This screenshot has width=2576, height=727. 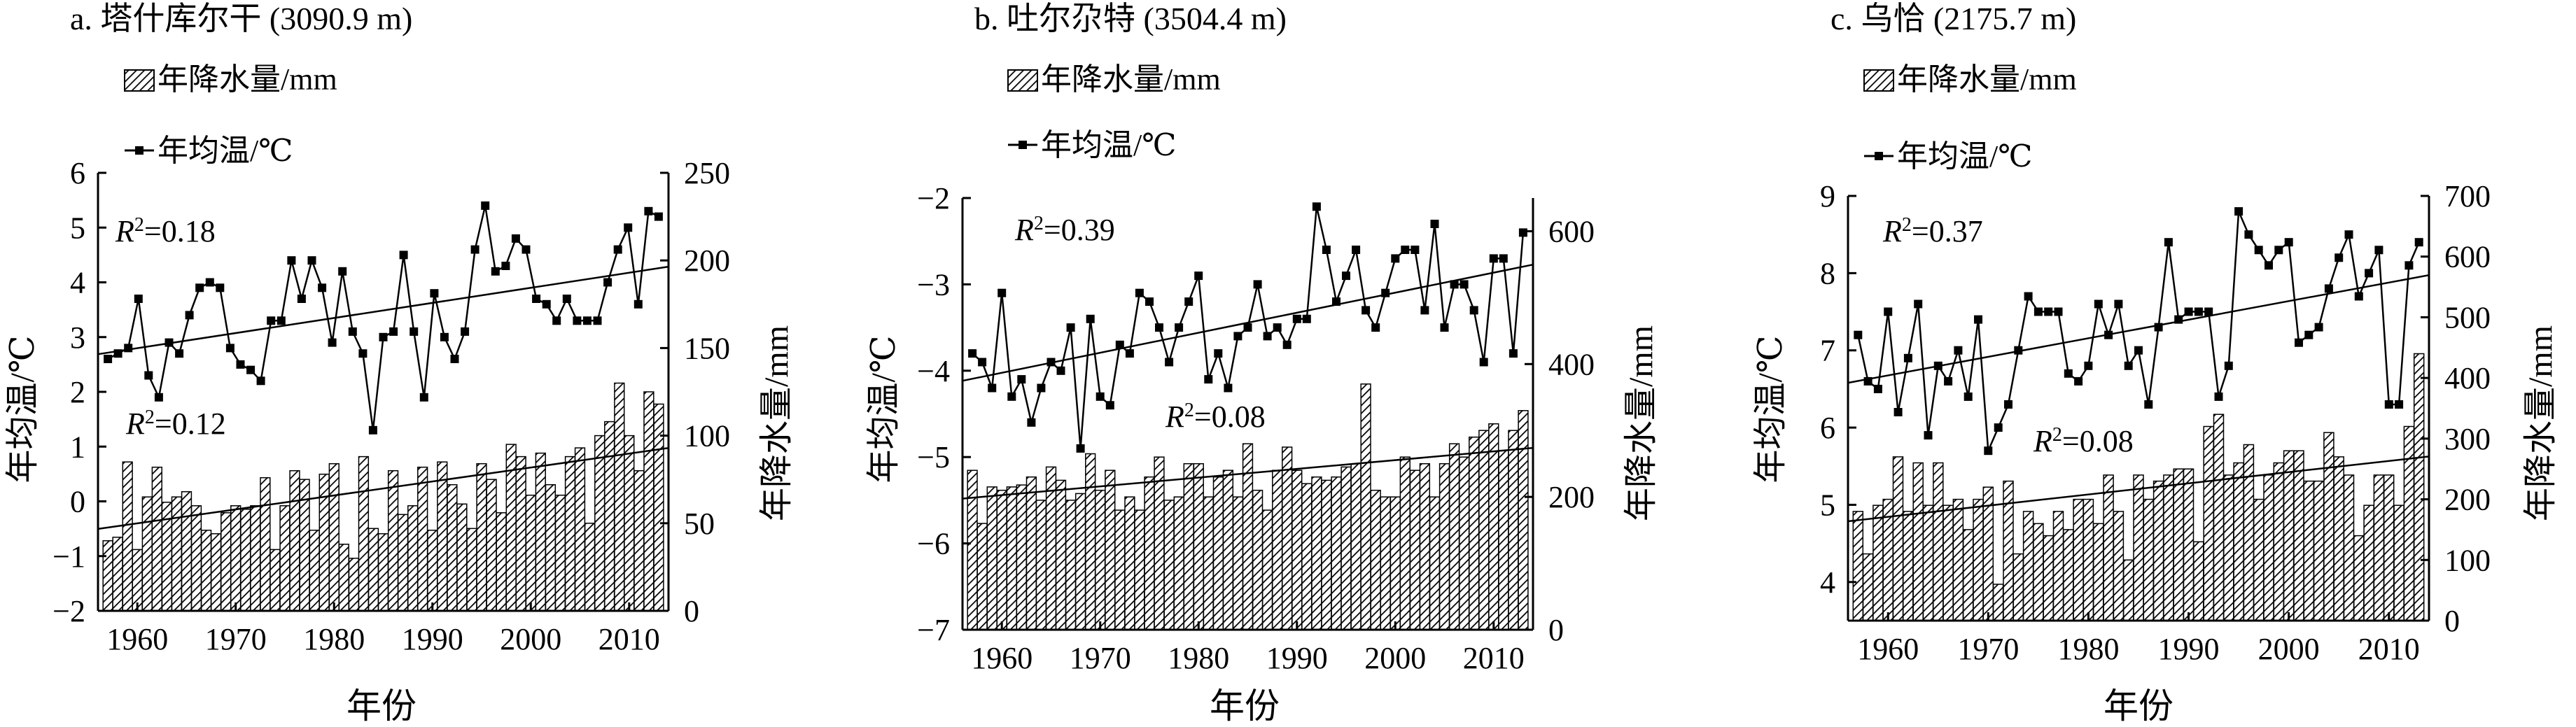 I want to click on y-left-tick-label: −4, so click(x=933, y=371).